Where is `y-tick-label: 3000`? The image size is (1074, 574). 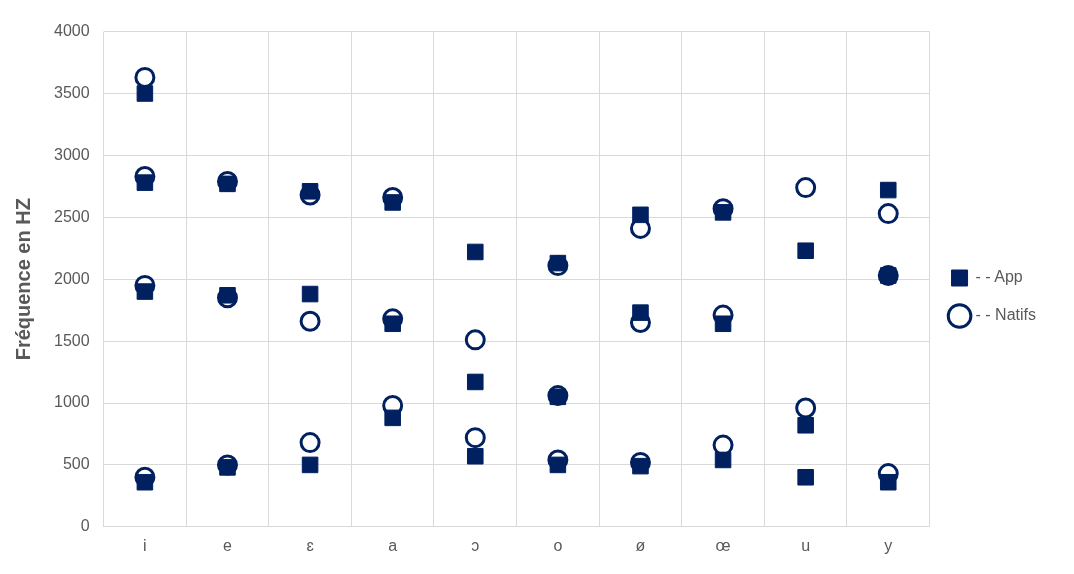
y-tick-label: 3000 is located at coordinates (72, 154).